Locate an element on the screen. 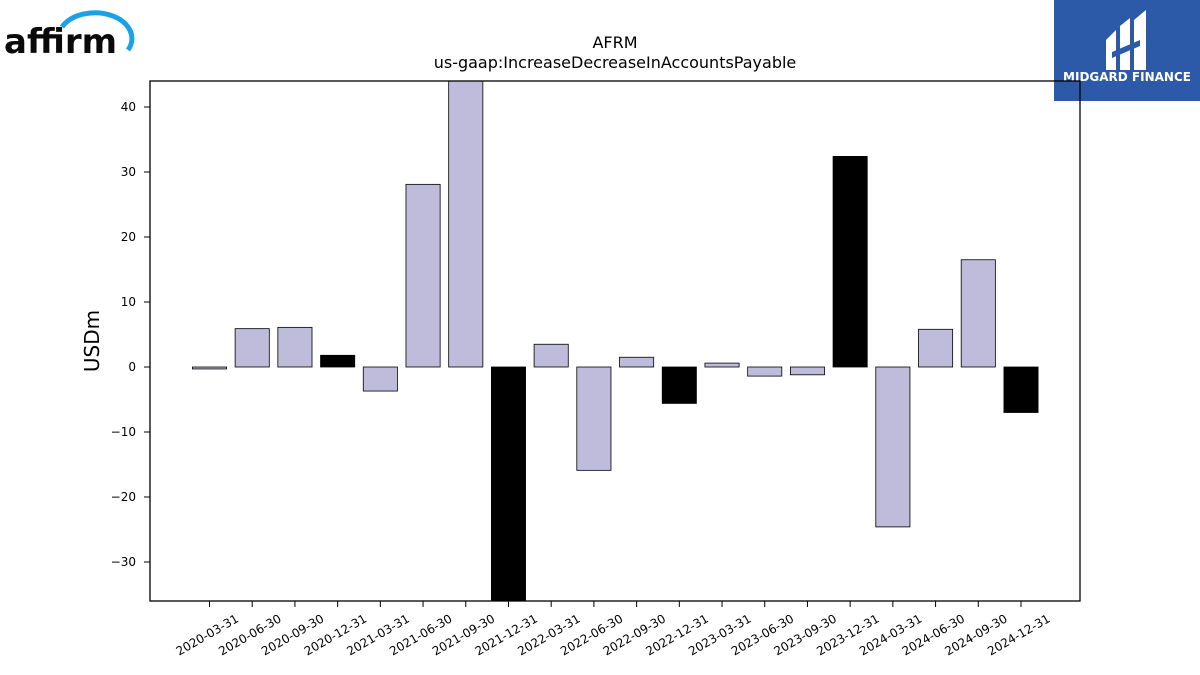 The image size is (1200, 675). affirm-arc-icon is located at coordinates (97, 31).